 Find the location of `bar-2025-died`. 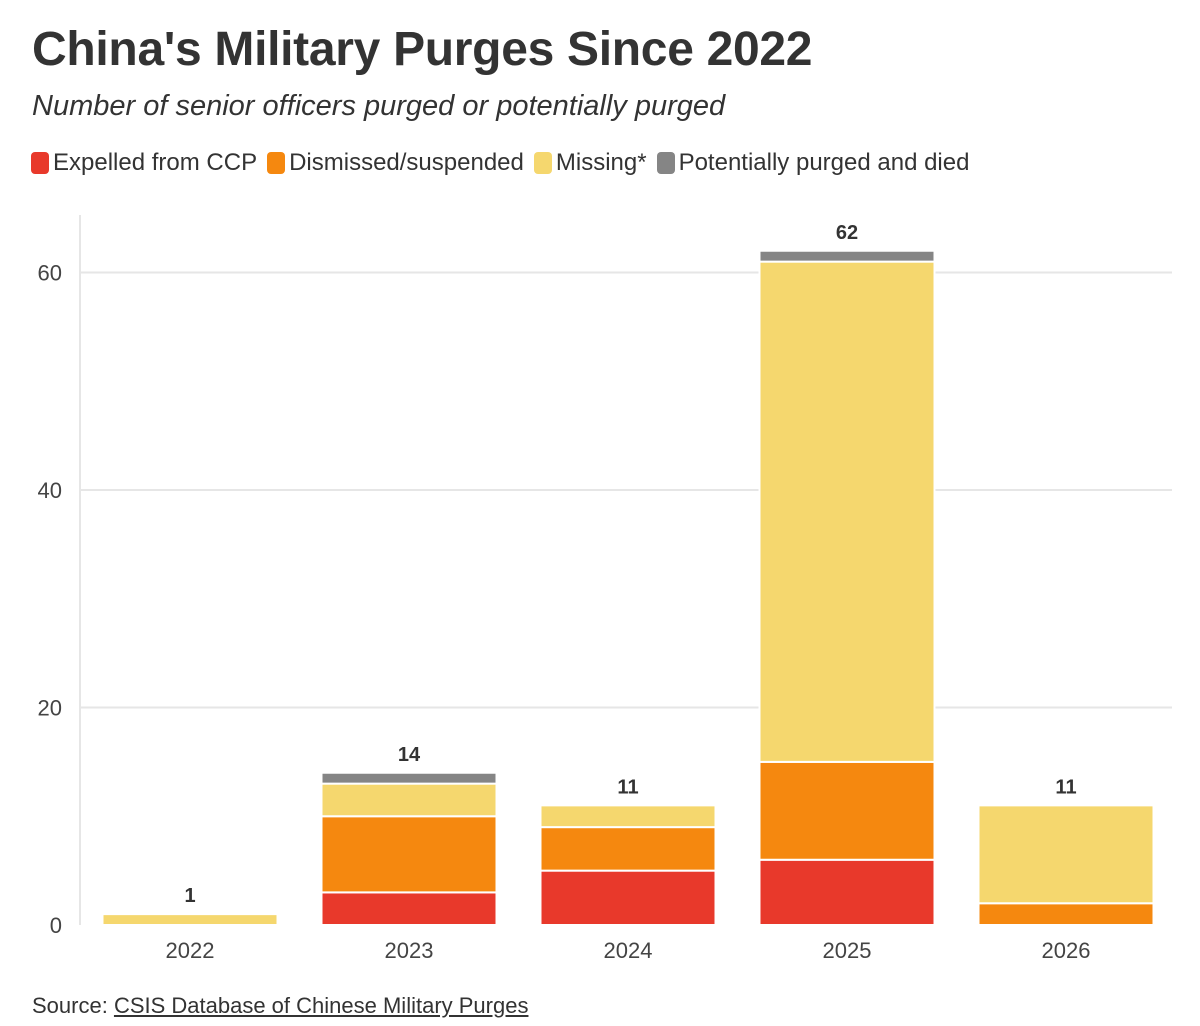

bar-2025-died is located at coordinates (847, 256).